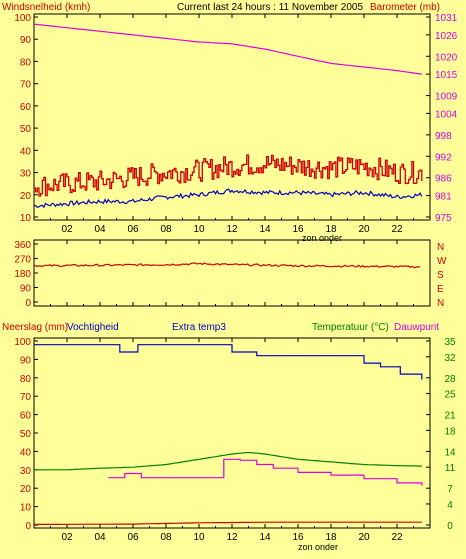 The width and height of the screenshot is (466, 559). What do you see at coordinates (350, 327) in the screenshot?
I see `temperature-axis-title: Temperatuur (°C)` at bounding box center [350, 327].